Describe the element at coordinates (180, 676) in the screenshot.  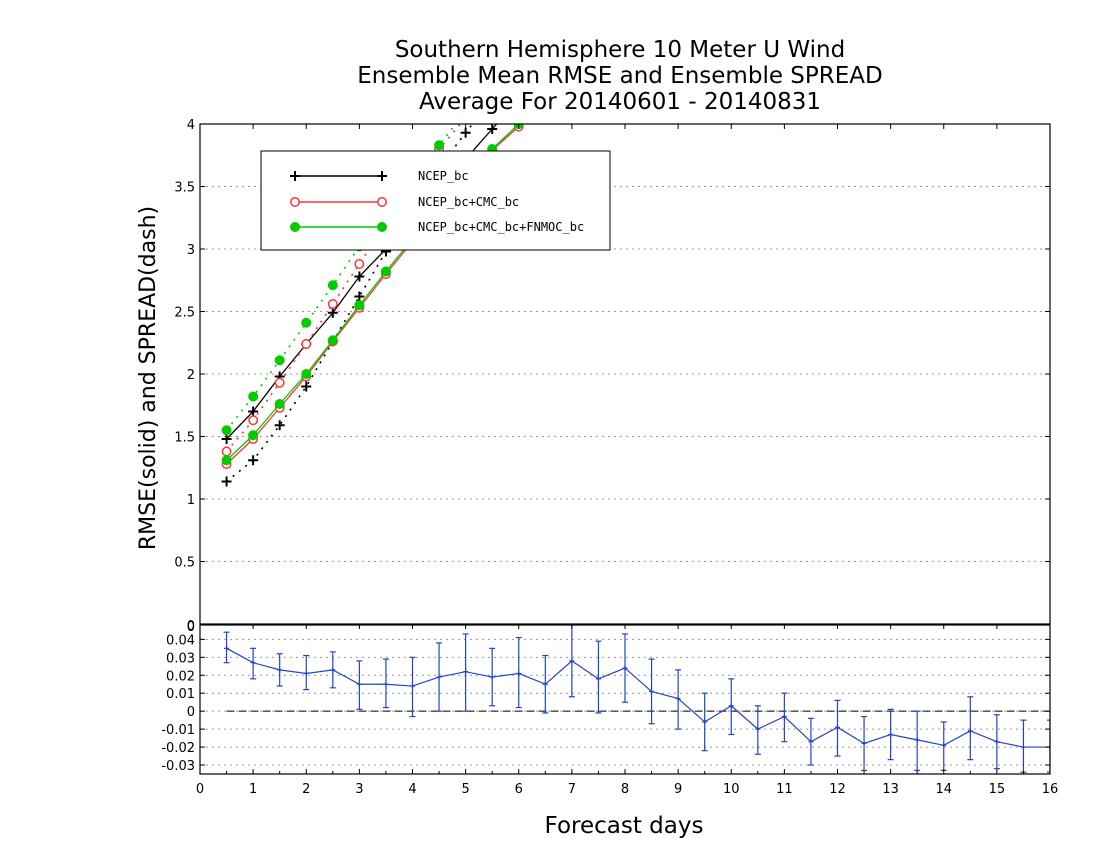
I see `bottom-y-tick-label: 0.02` at that location.